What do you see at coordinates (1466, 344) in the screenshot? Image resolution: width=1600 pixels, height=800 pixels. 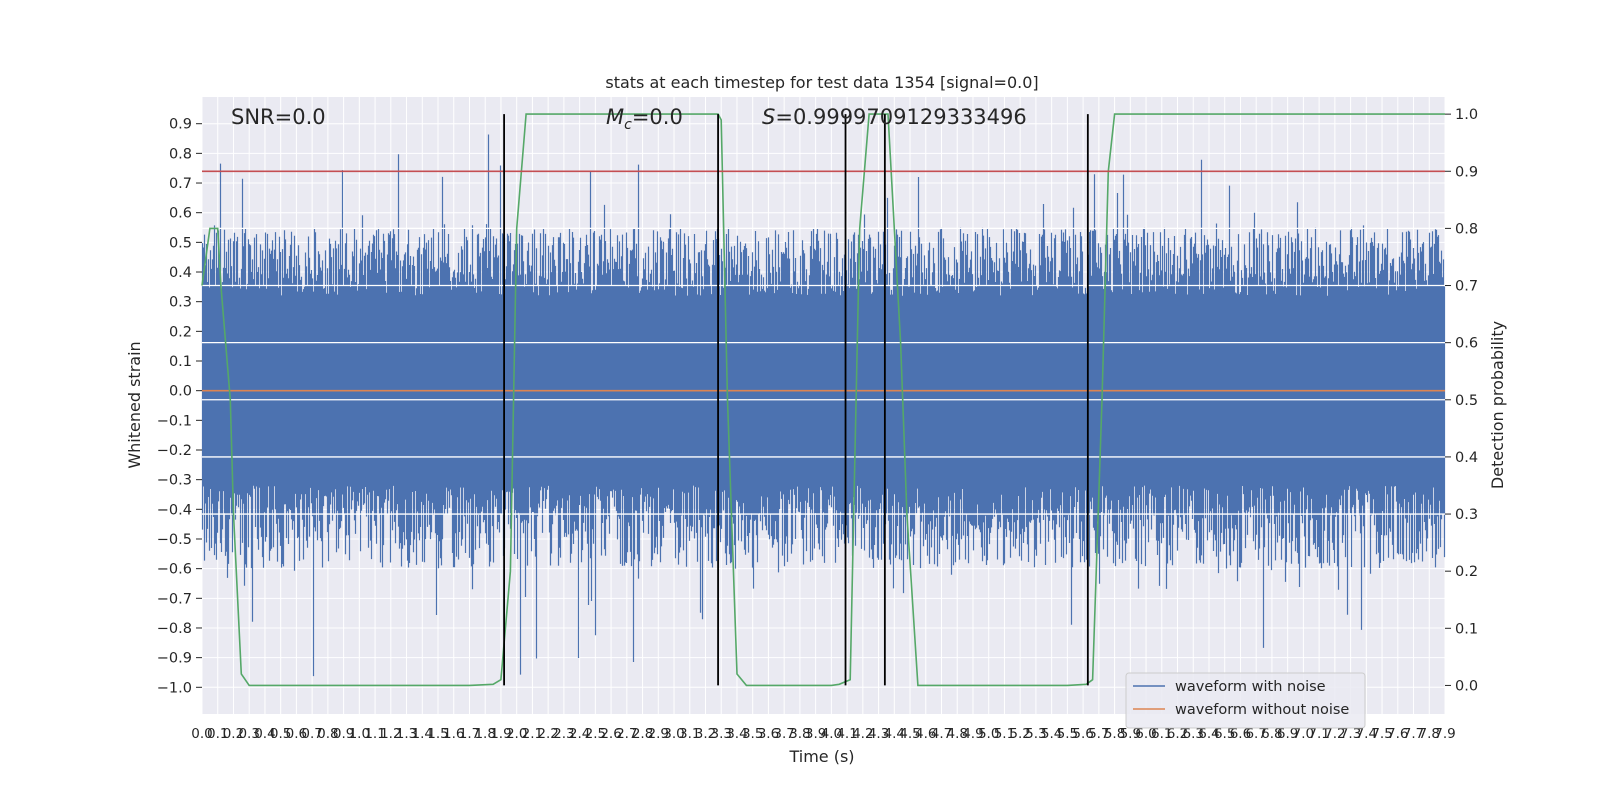 I see `y-tick-label-right: 0.6` at bounding box center [1466, 344].